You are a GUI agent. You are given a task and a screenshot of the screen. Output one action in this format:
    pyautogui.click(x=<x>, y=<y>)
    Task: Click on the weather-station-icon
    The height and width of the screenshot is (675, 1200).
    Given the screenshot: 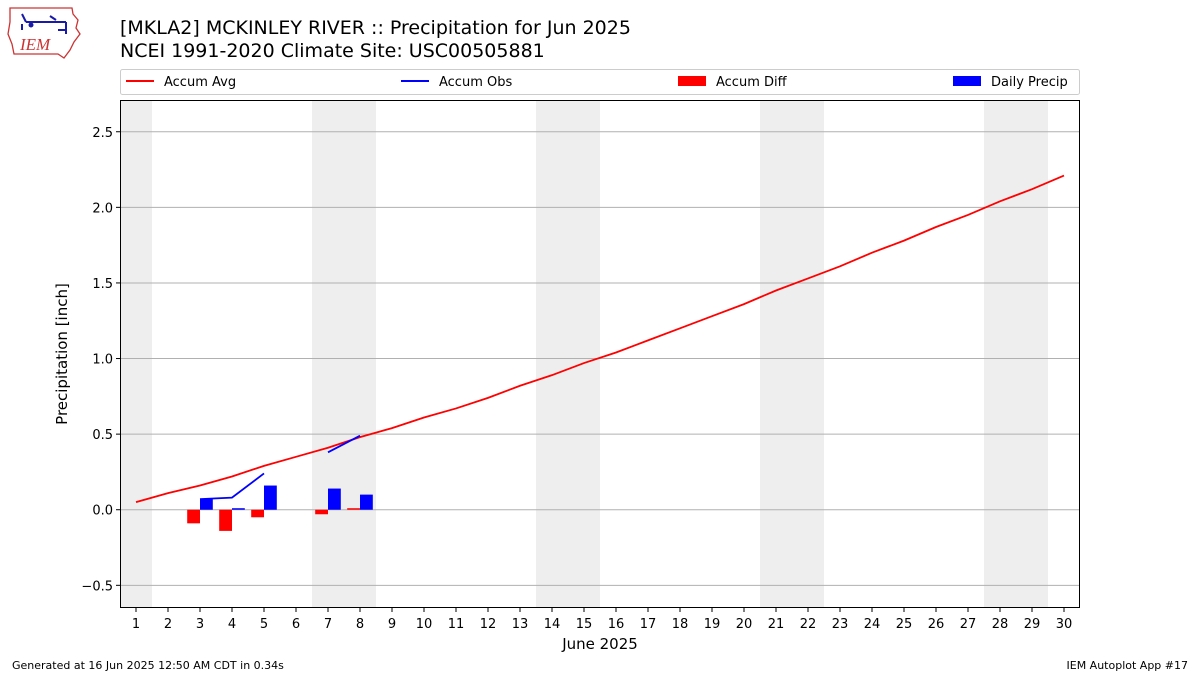 What is the action you would take?
    pyautogui.click(x=44, y=23)
    